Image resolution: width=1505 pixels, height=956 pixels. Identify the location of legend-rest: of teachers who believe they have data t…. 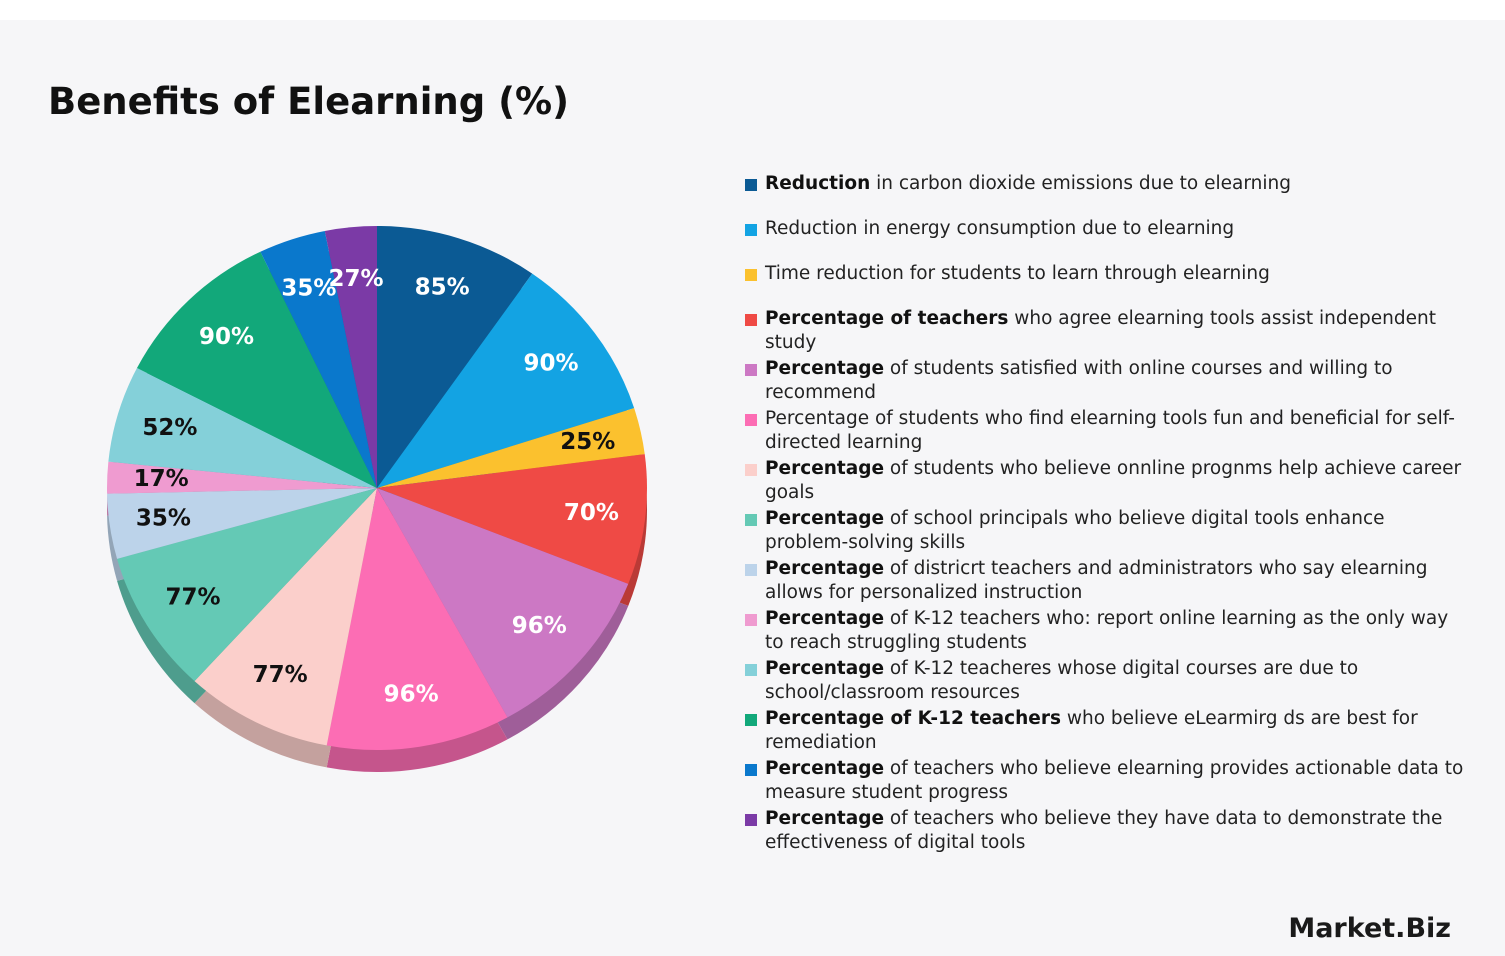
(1104, 830).